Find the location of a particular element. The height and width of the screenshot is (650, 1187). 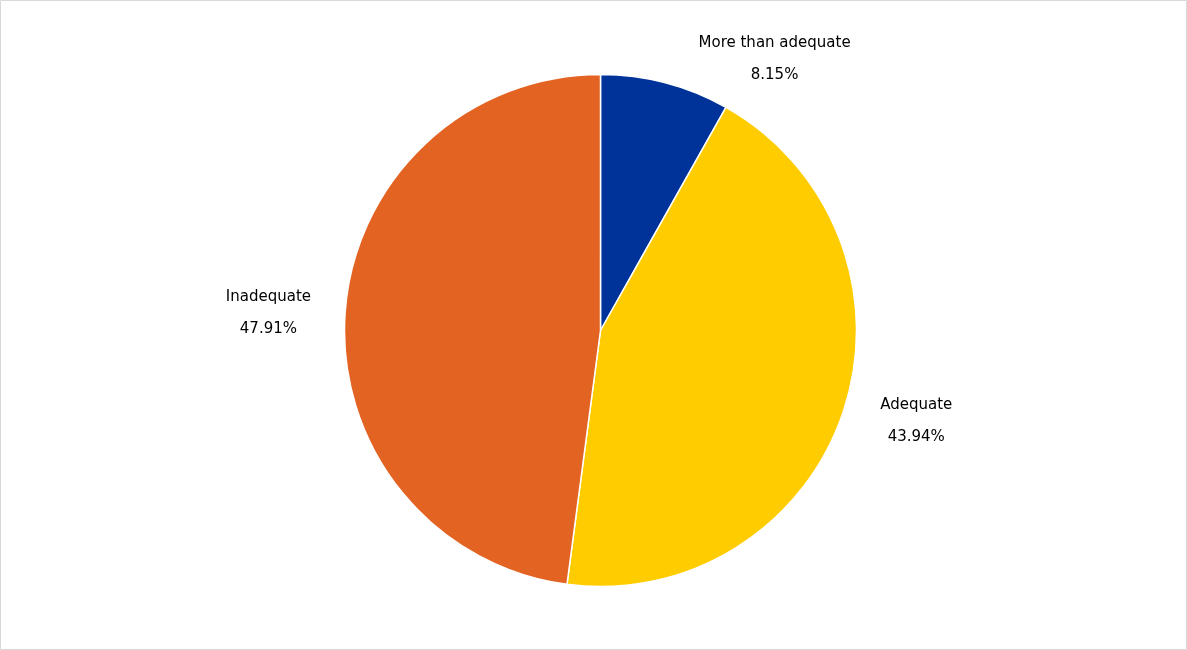

slice-label: Inadequate is located at coordinates (268, 296).